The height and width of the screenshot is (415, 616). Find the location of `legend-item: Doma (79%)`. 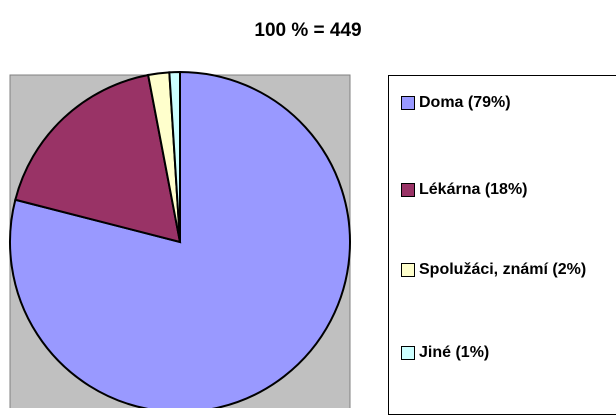

legend-item: Doma (79%) is located at coordinates (495, 103).